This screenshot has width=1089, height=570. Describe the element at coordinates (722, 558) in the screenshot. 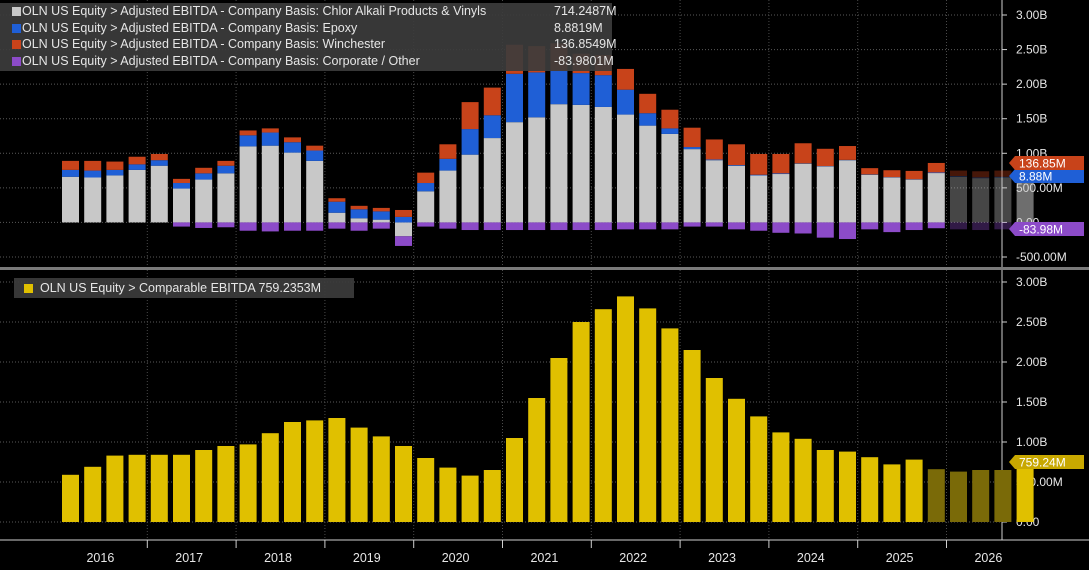

I see `x-tick-label-2023: 2023` at that location.